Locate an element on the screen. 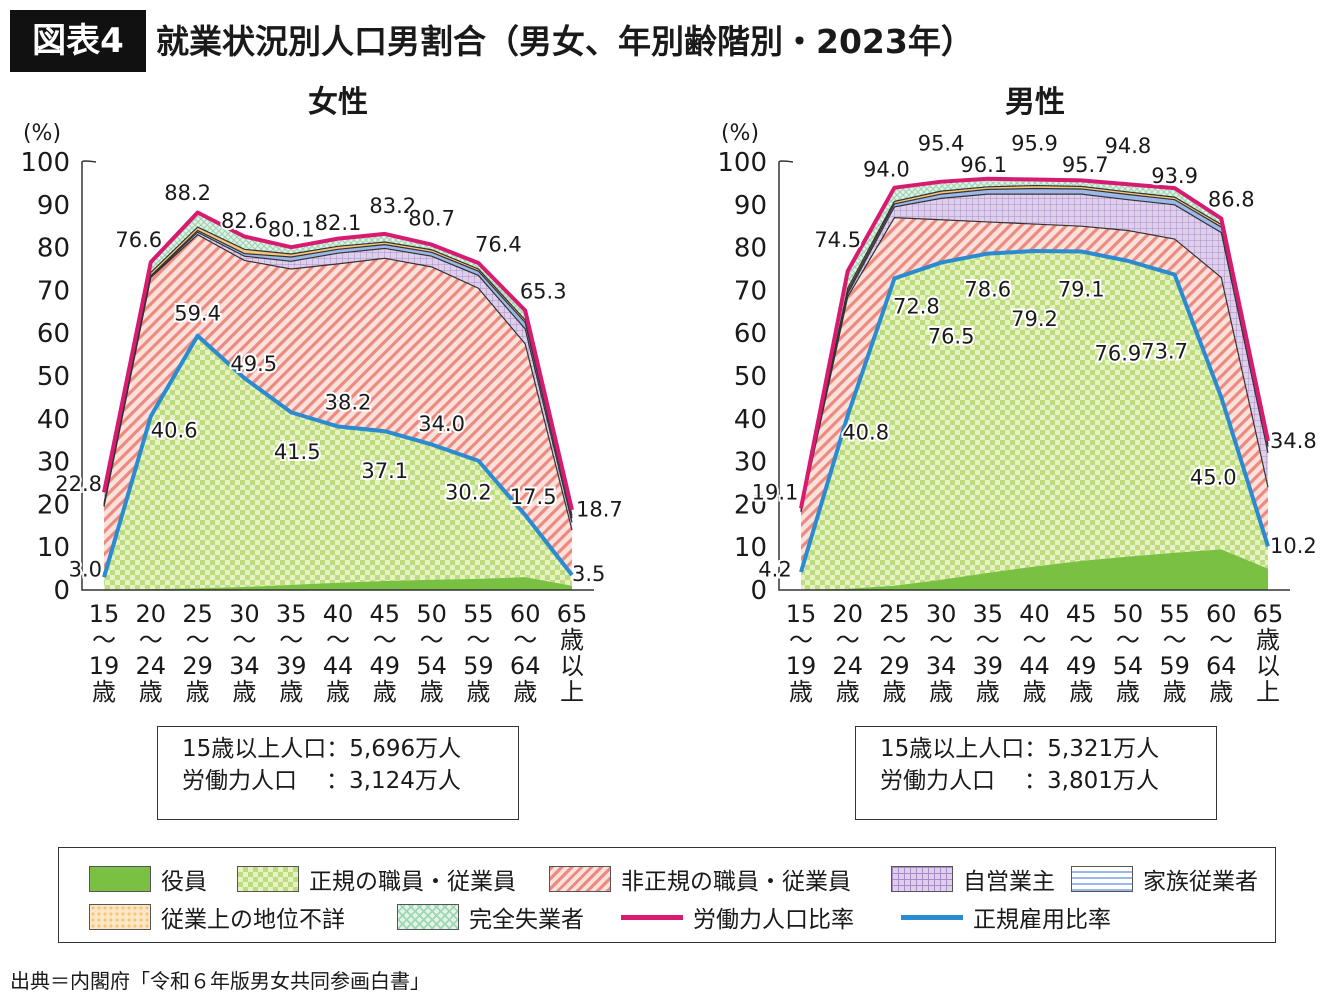 The height and width of the screenshot is (1000, 1340). legend-item-regular: 正規の職員・従業員 is located at coordinates (376, 879).